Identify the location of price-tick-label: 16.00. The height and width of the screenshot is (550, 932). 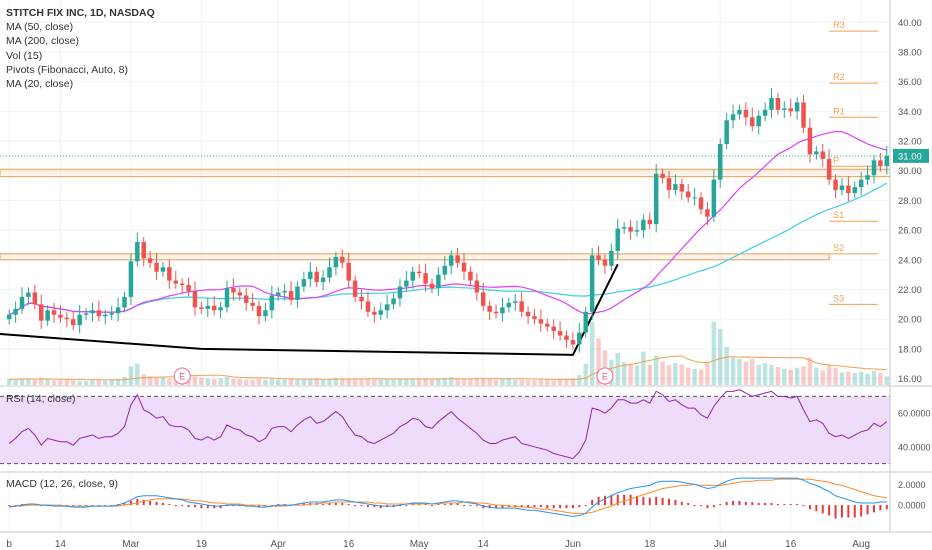
(910, 379).